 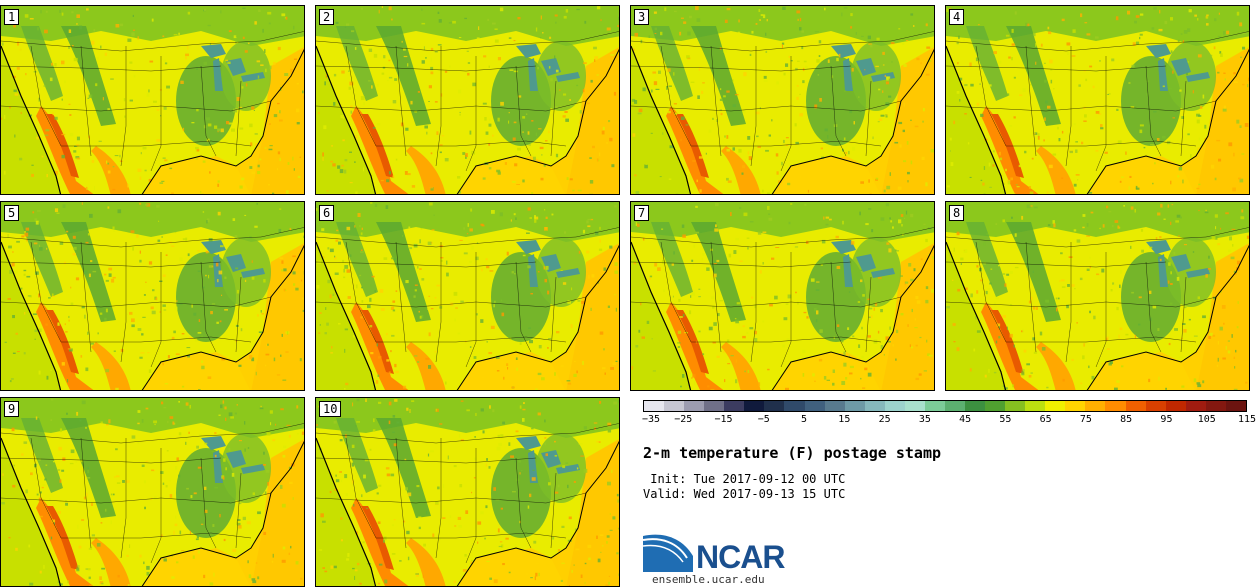 I want to click on colorbar-tick-label: −35, so click(x=651, y=419).